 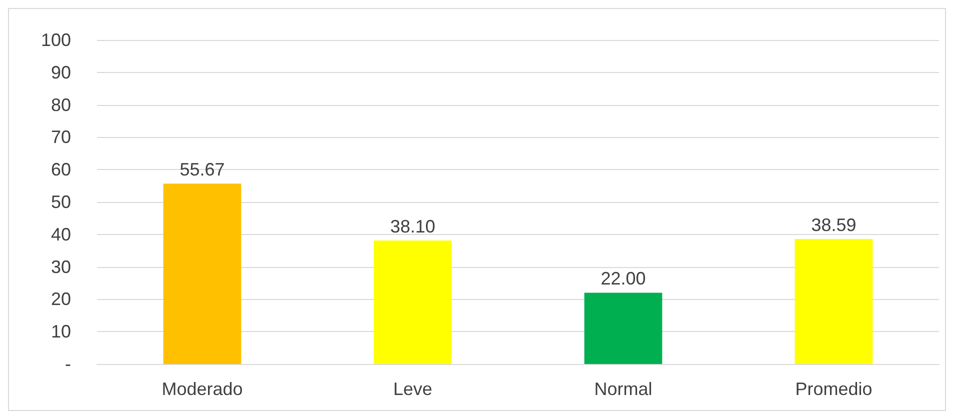 What do you see at coordinates (833, 389) in the screenshot?
I see `x-tick-label: Promedio` at bounding box center [833, 389].